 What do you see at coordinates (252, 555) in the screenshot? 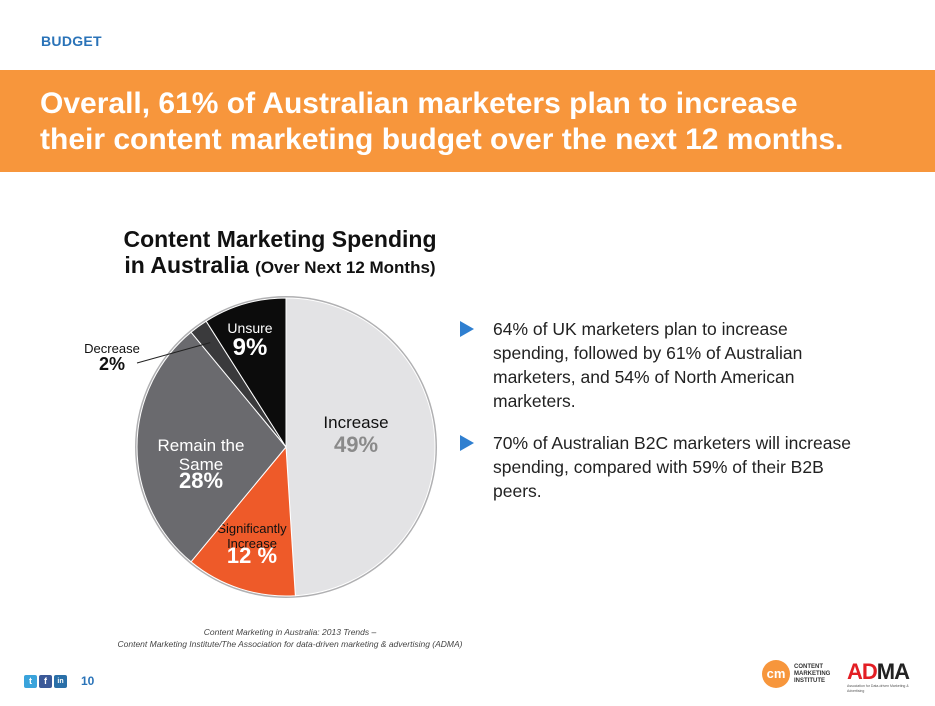
I see `slice-value: 12 %` at bounding box center [252, 555].